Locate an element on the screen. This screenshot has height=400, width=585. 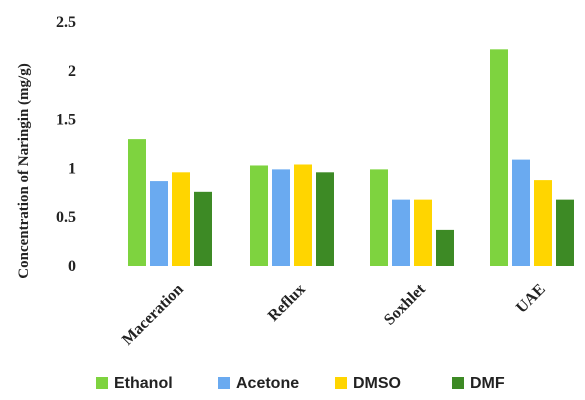
bar-ethanol-maceration is located at coordinates (137, 202).